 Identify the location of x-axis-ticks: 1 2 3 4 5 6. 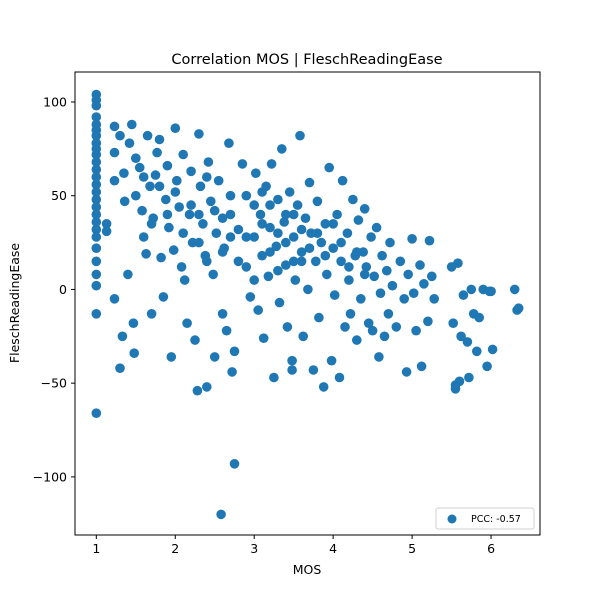
(293, 545).